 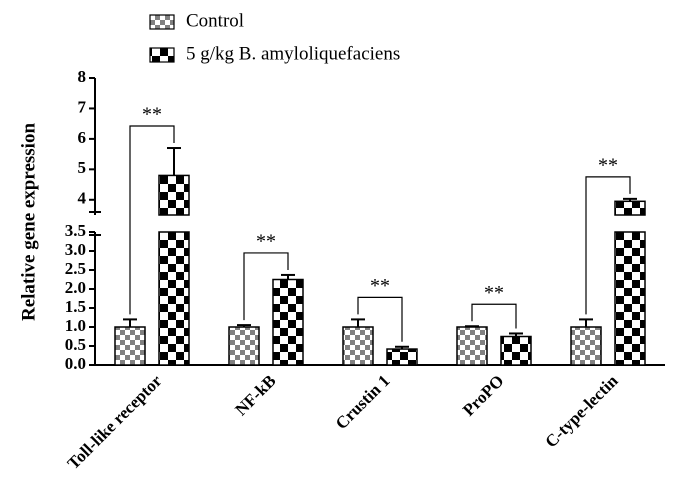 I want to click on y-tick-label: 3.0, so click(x=75, y=249).